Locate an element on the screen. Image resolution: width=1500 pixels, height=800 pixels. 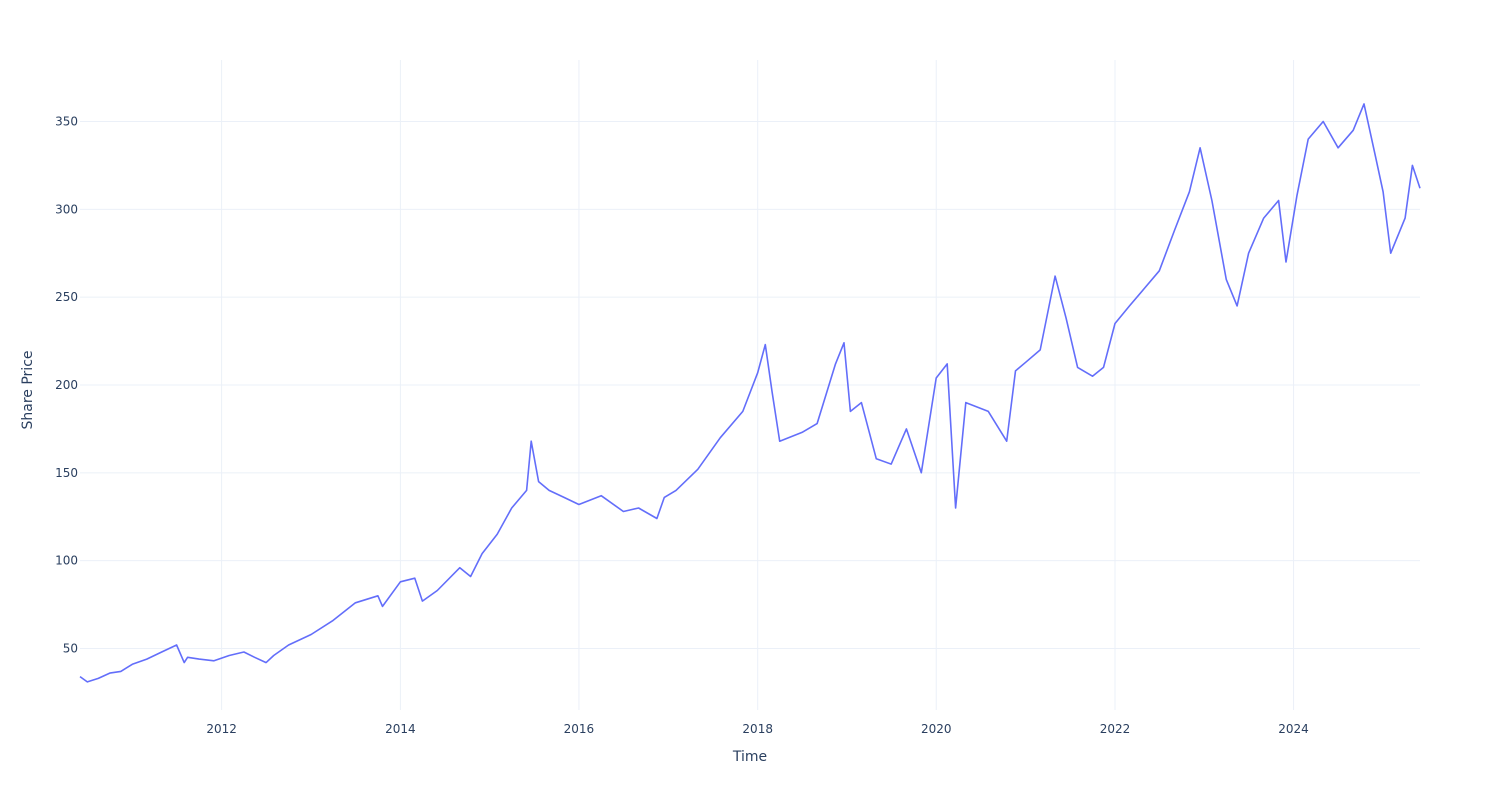
y-tick-label: 350 is located at coordinates (66, 121).